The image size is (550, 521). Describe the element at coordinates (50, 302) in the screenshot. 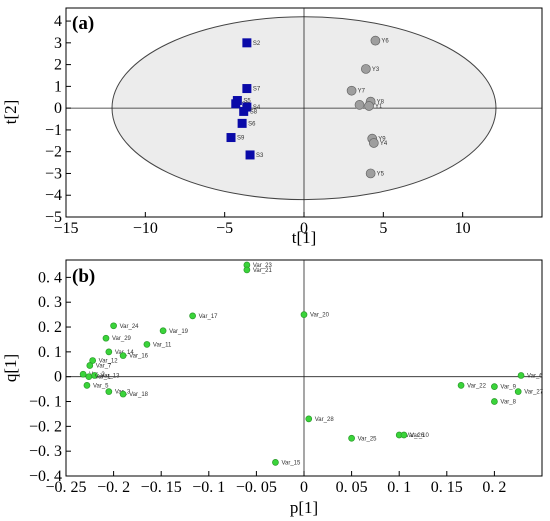

I see `b-y-tick-label: 0. 3` at that location.